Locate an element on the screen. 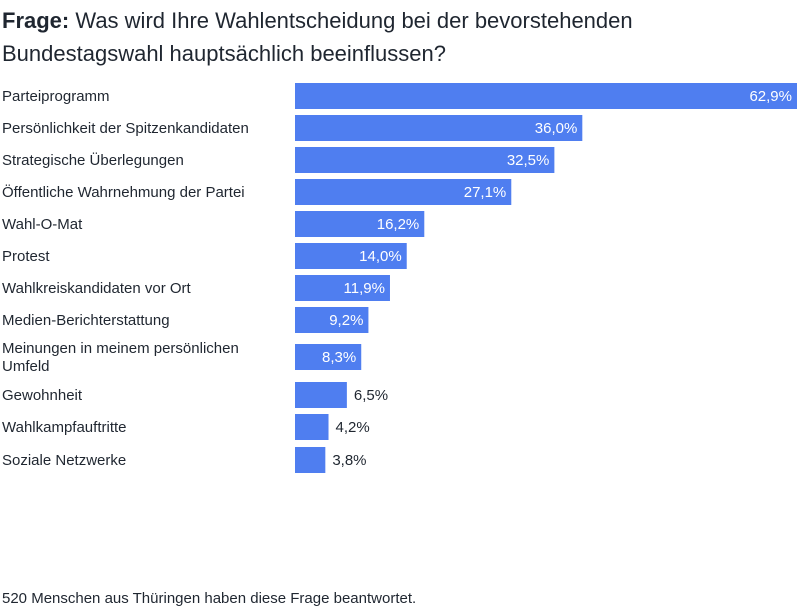 Image resolution: width=800 pixels, height=609 pixels. value-label: 11,9% is located at coordinates (364, 288).